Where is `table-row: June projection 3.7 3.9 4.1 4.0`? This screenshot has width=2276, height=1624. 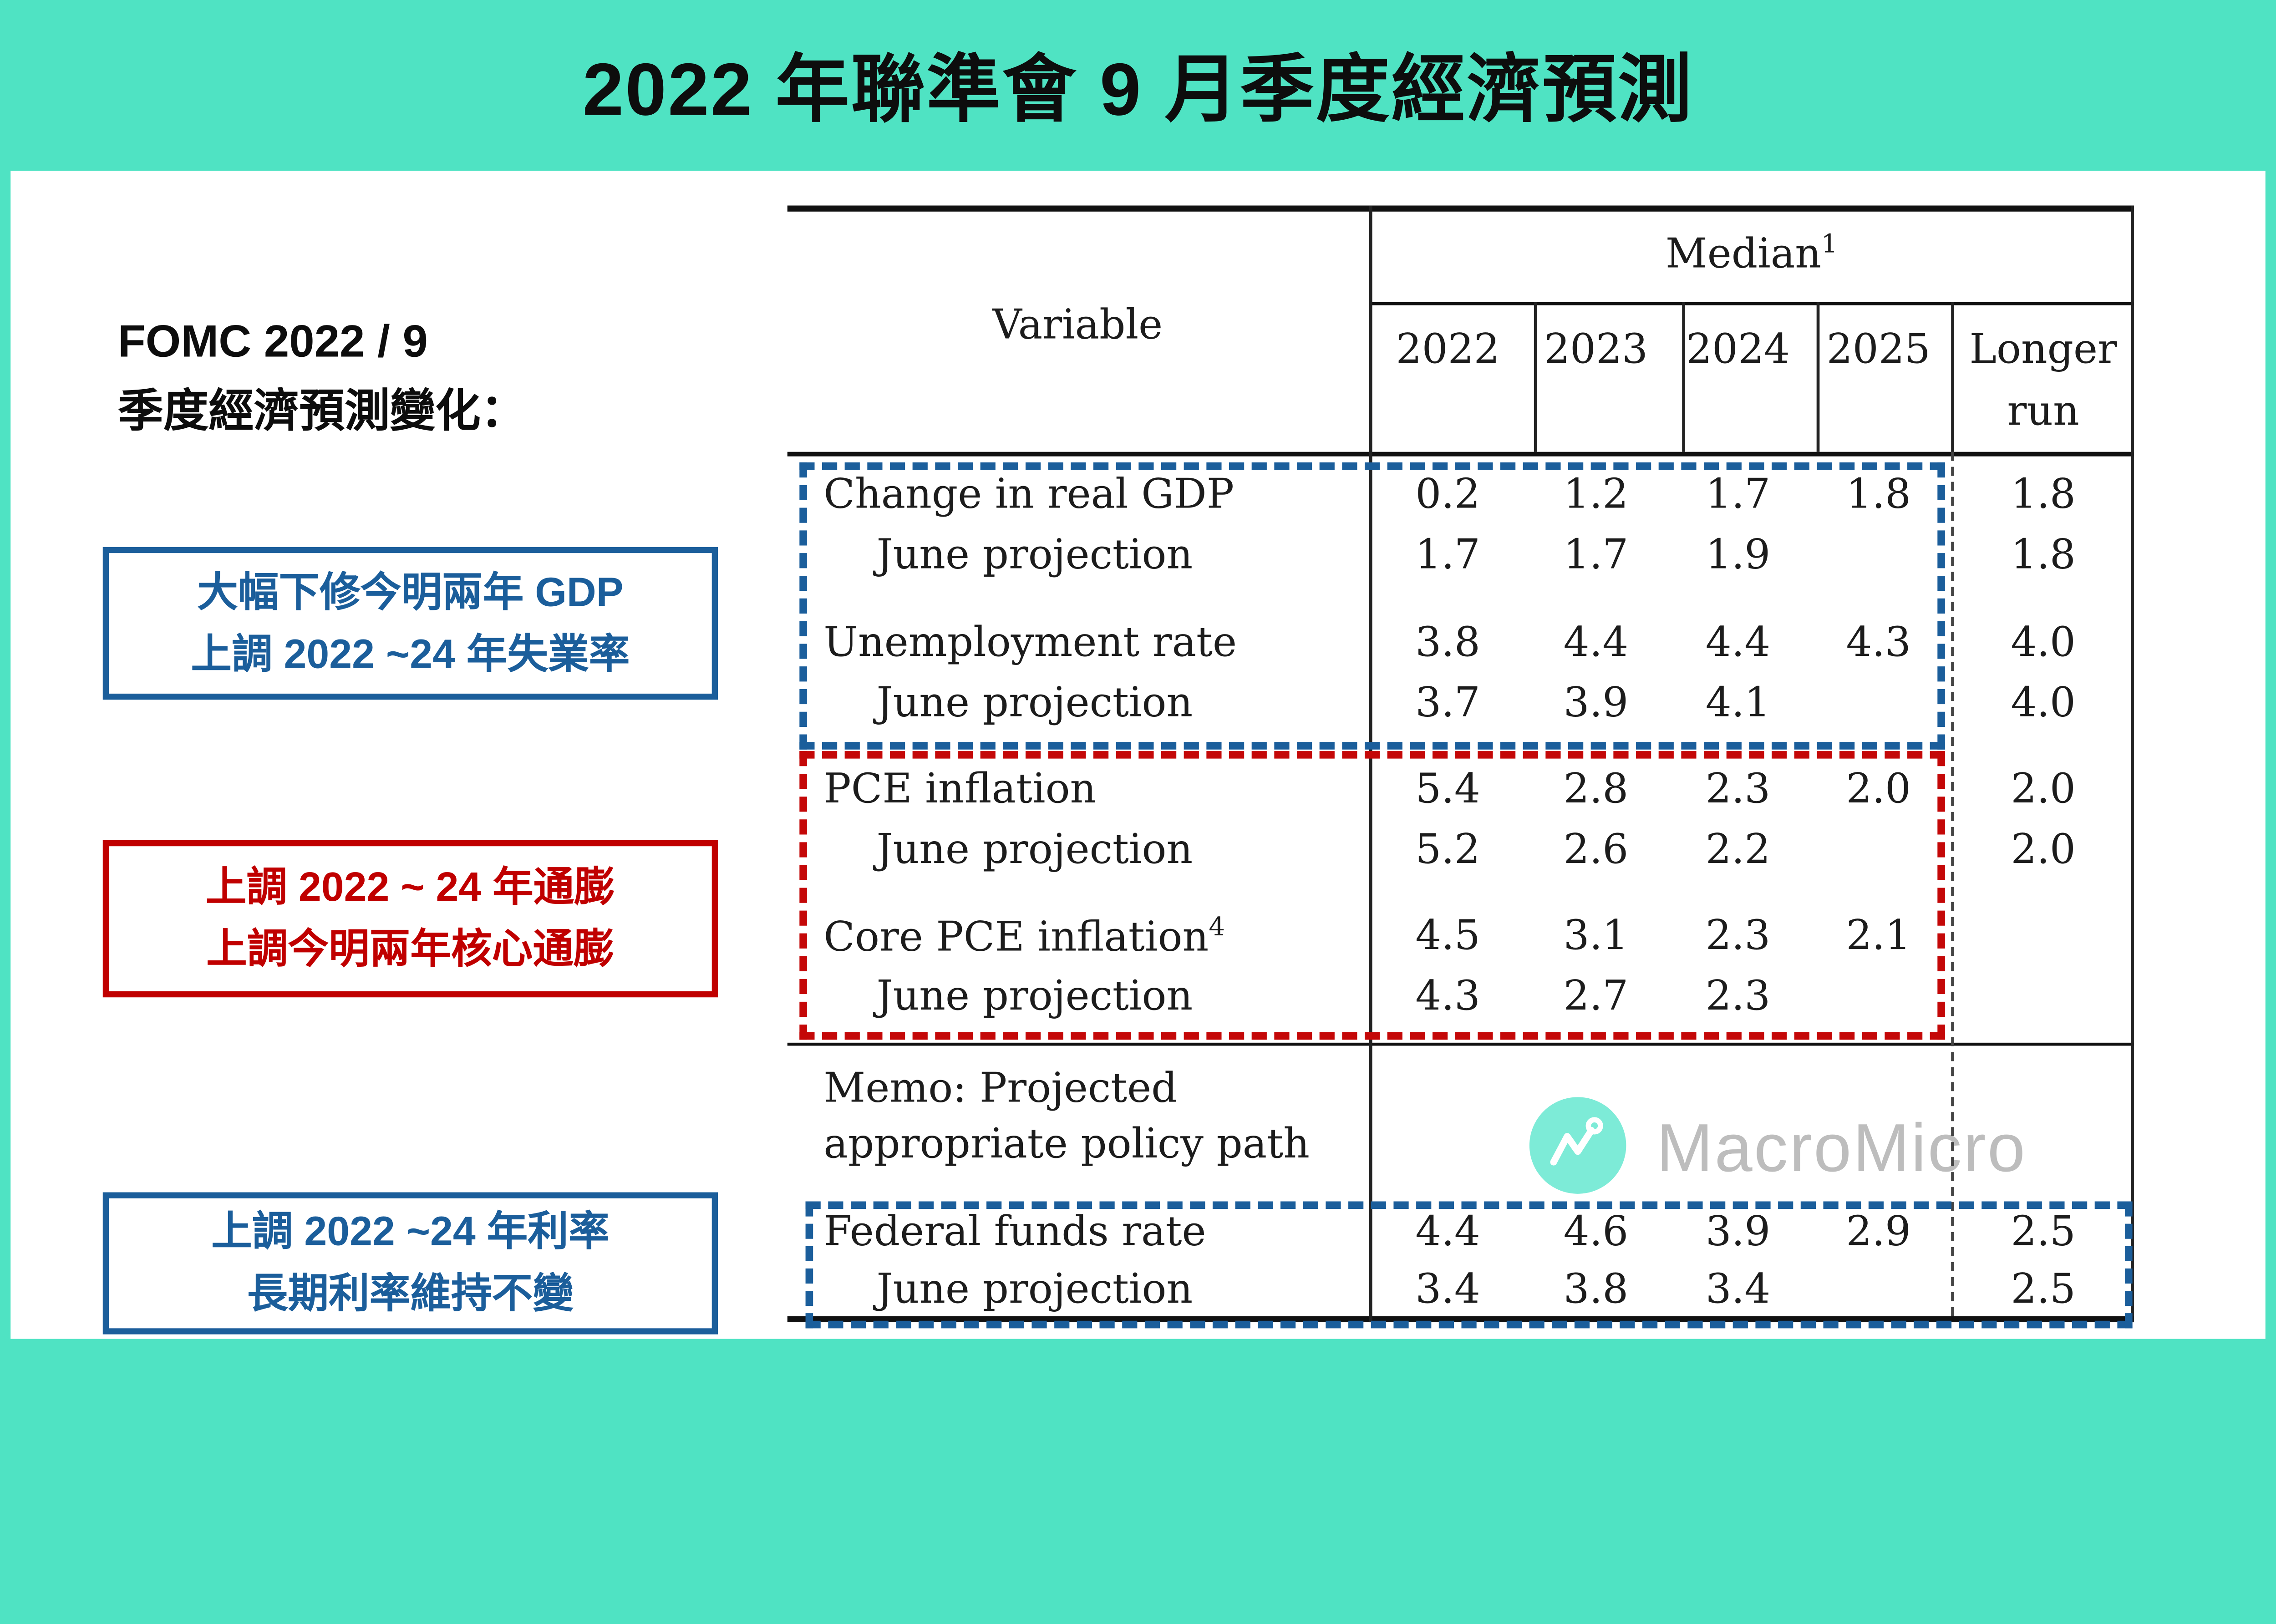
table-row: June projection 3.7 3.9 4.1 4.0 is located at coordinates (1460, 705).